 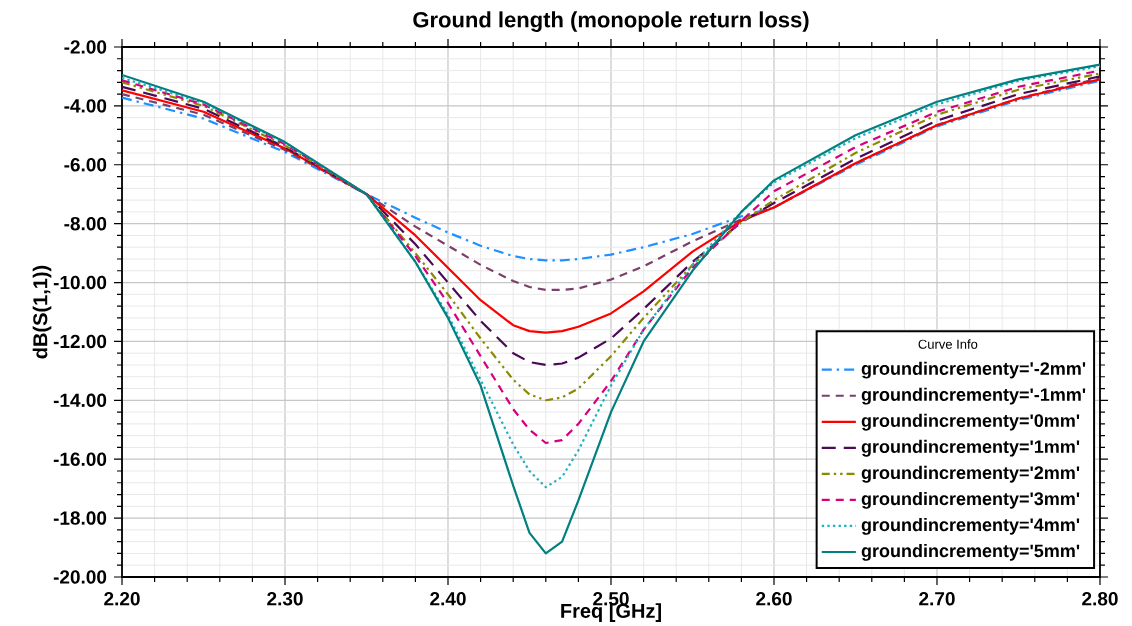 What do you see at coordinates (85, 106) in the screenshot?
I see `y-tick-label: -4.00` at bounding box center [85, 106].